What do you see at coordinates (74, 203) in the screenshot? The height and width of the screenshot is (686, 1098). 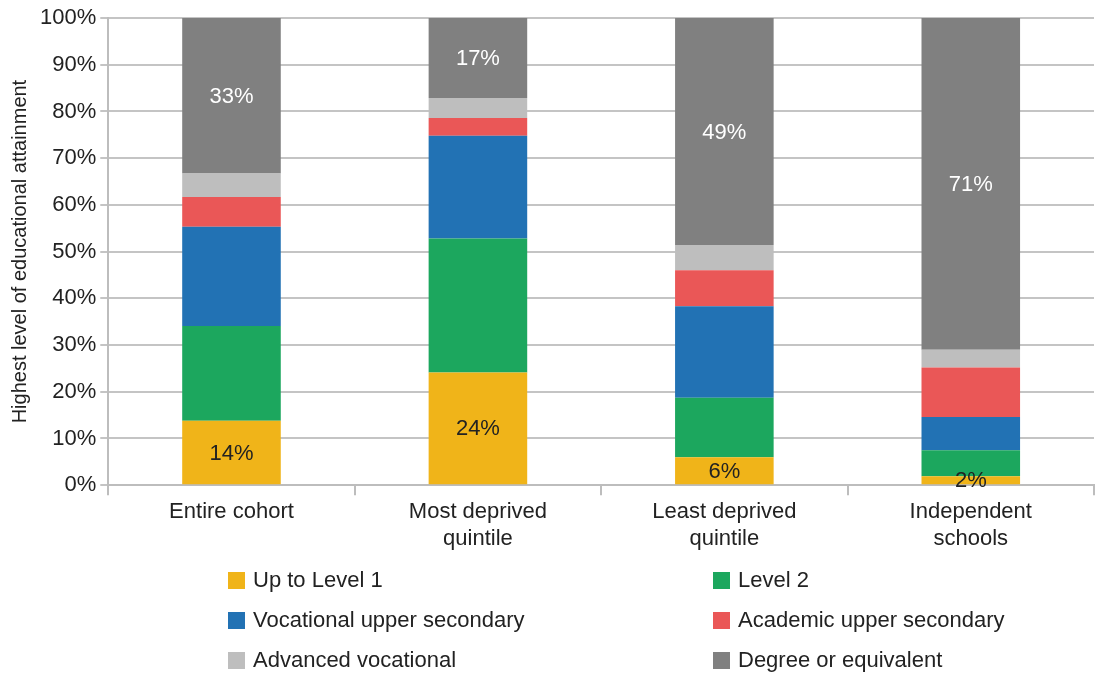 I see `y-tick-label: 60%` at bounding box center [74, 203].